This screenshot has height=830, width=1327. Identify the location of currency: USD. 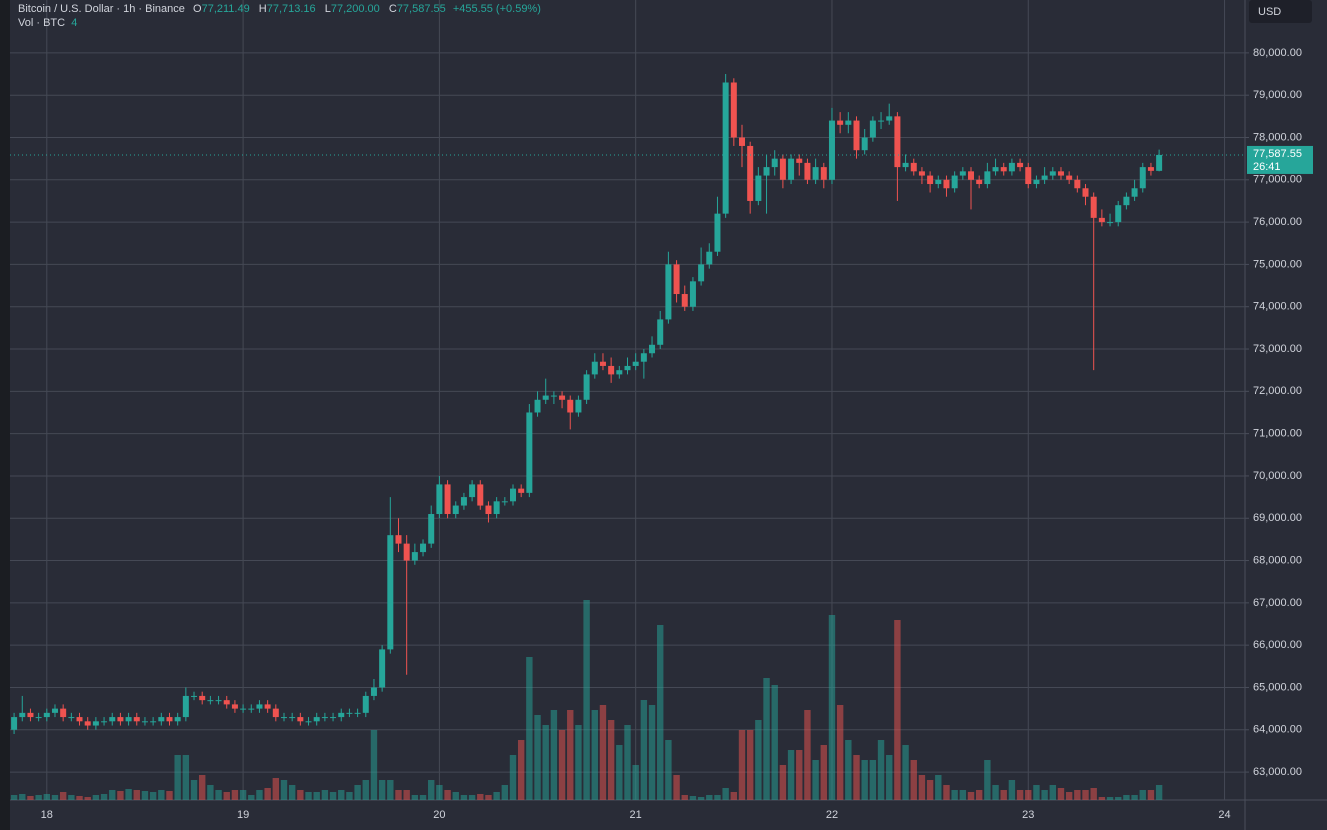
(1269, 12).